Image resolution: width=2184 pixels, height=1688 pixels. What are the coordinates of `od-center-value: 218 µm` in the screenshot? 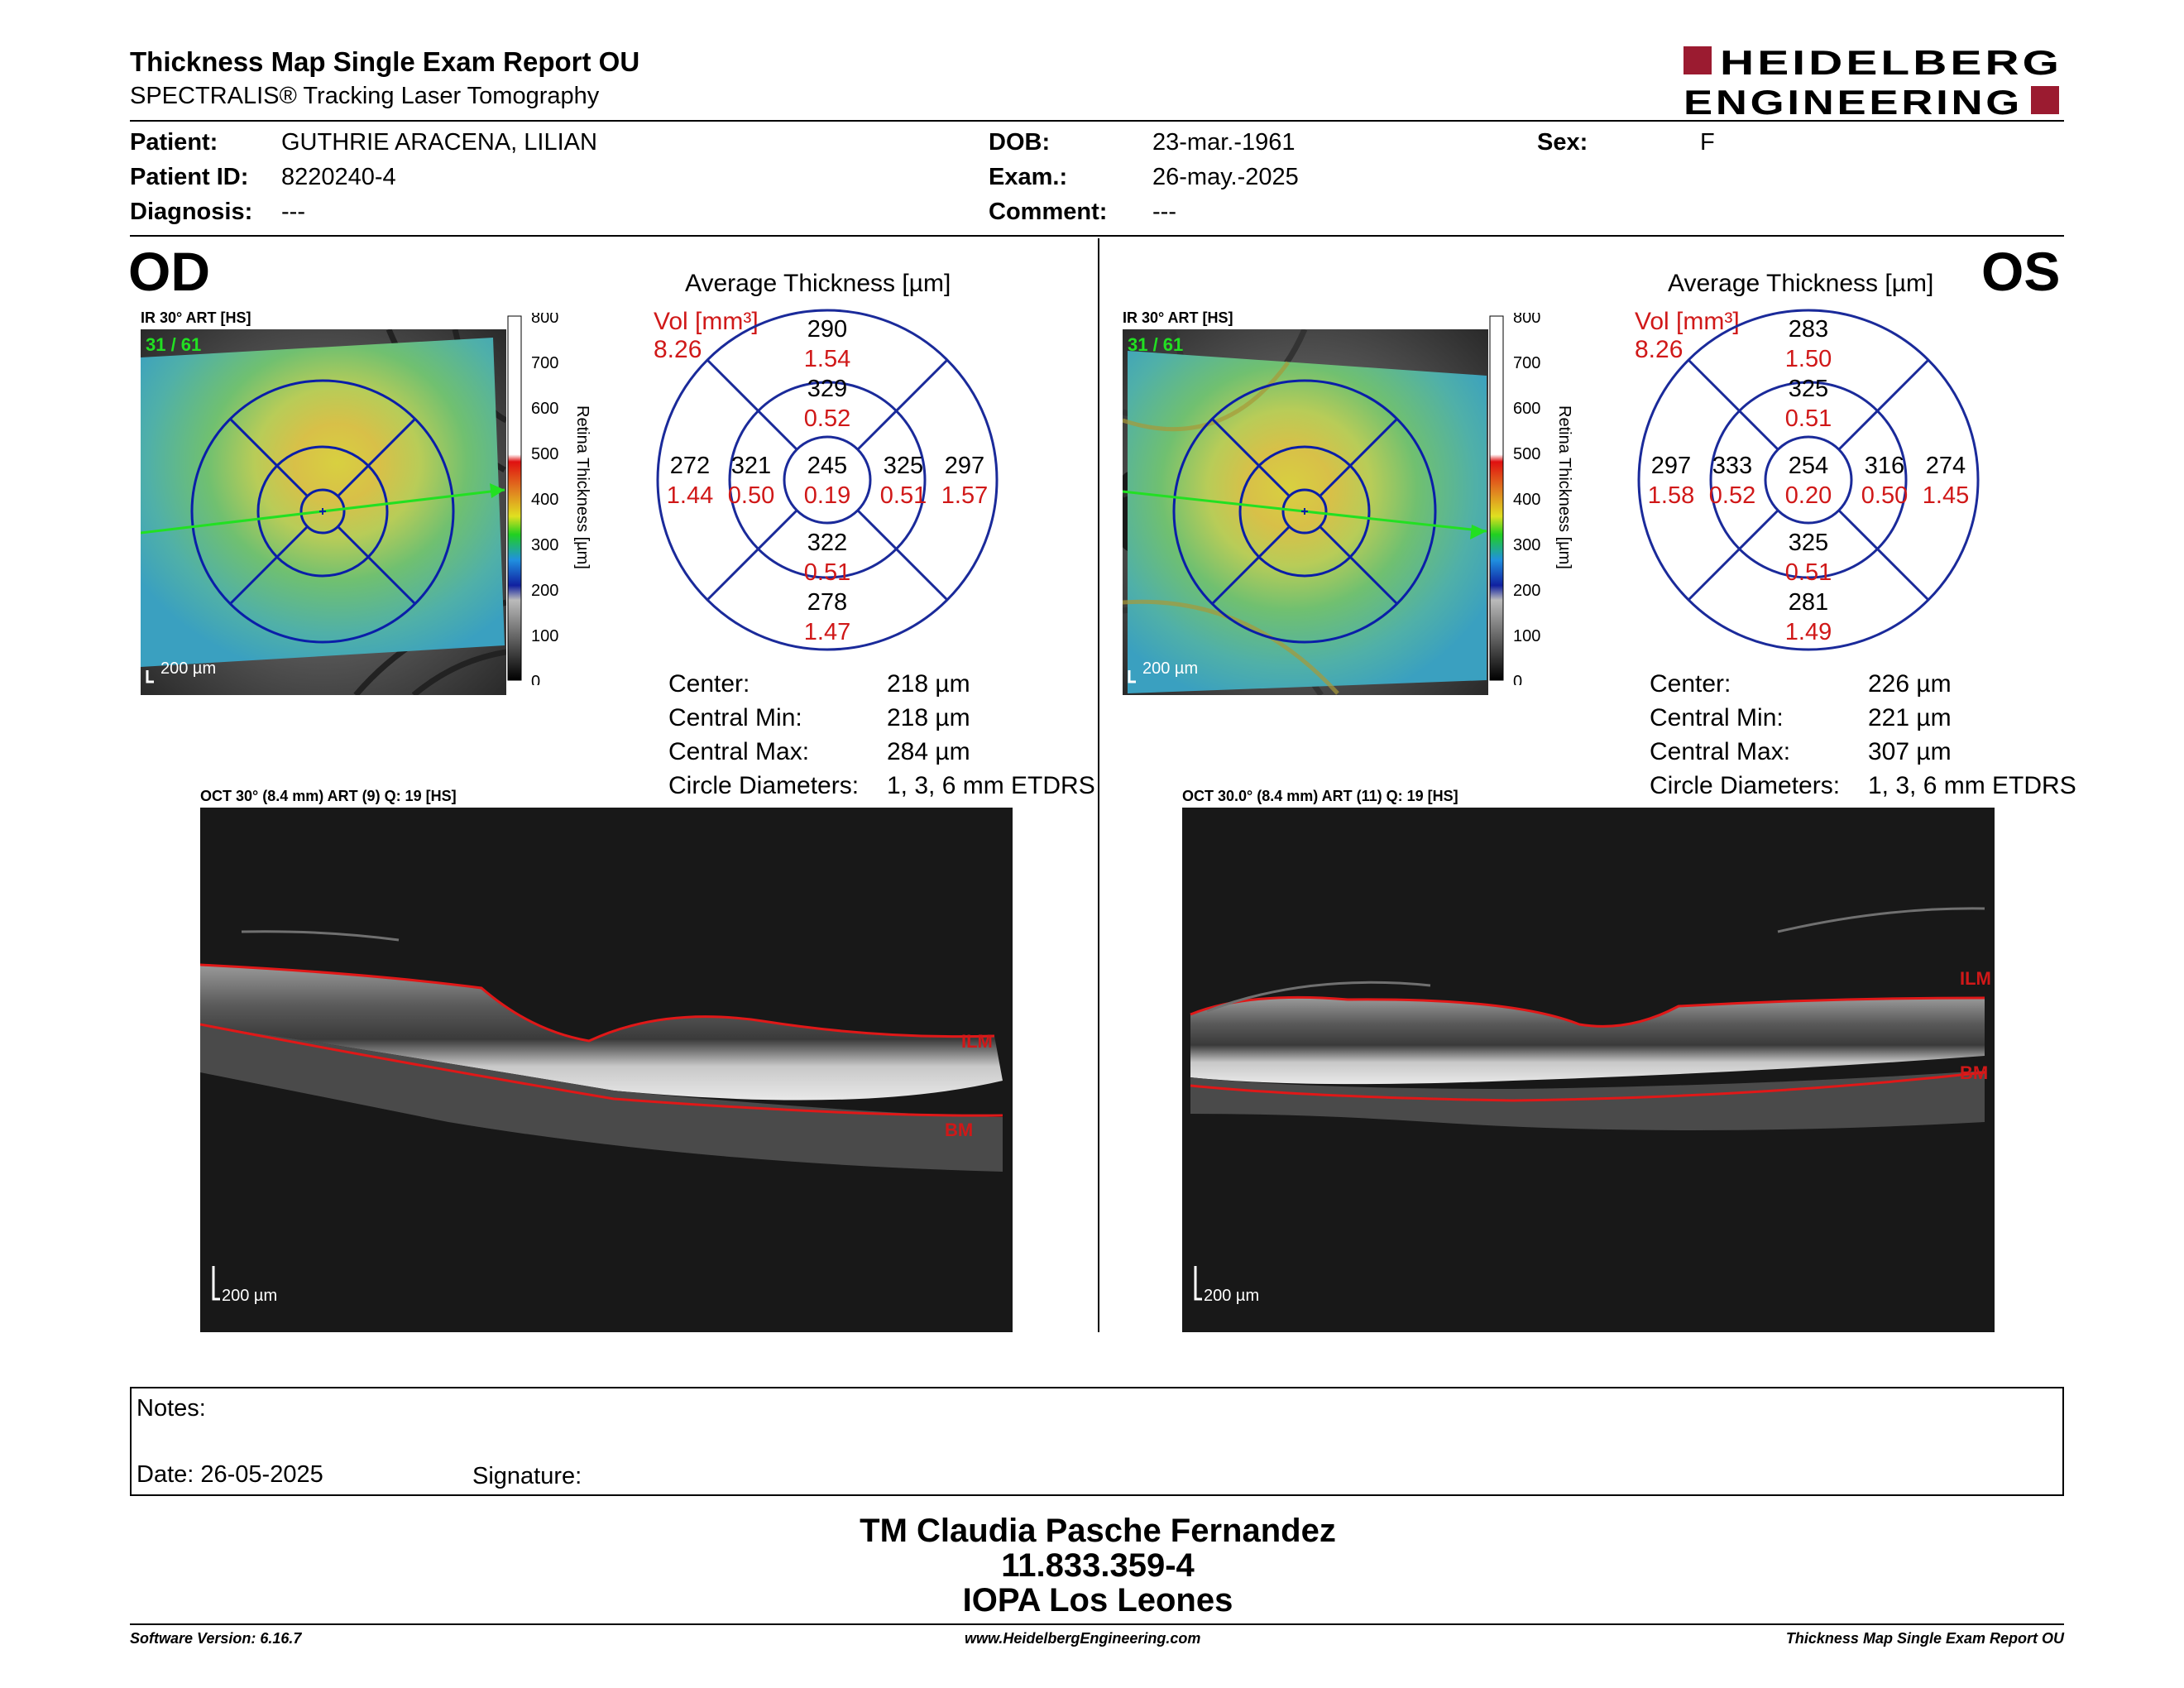 It's located at (928, 684).